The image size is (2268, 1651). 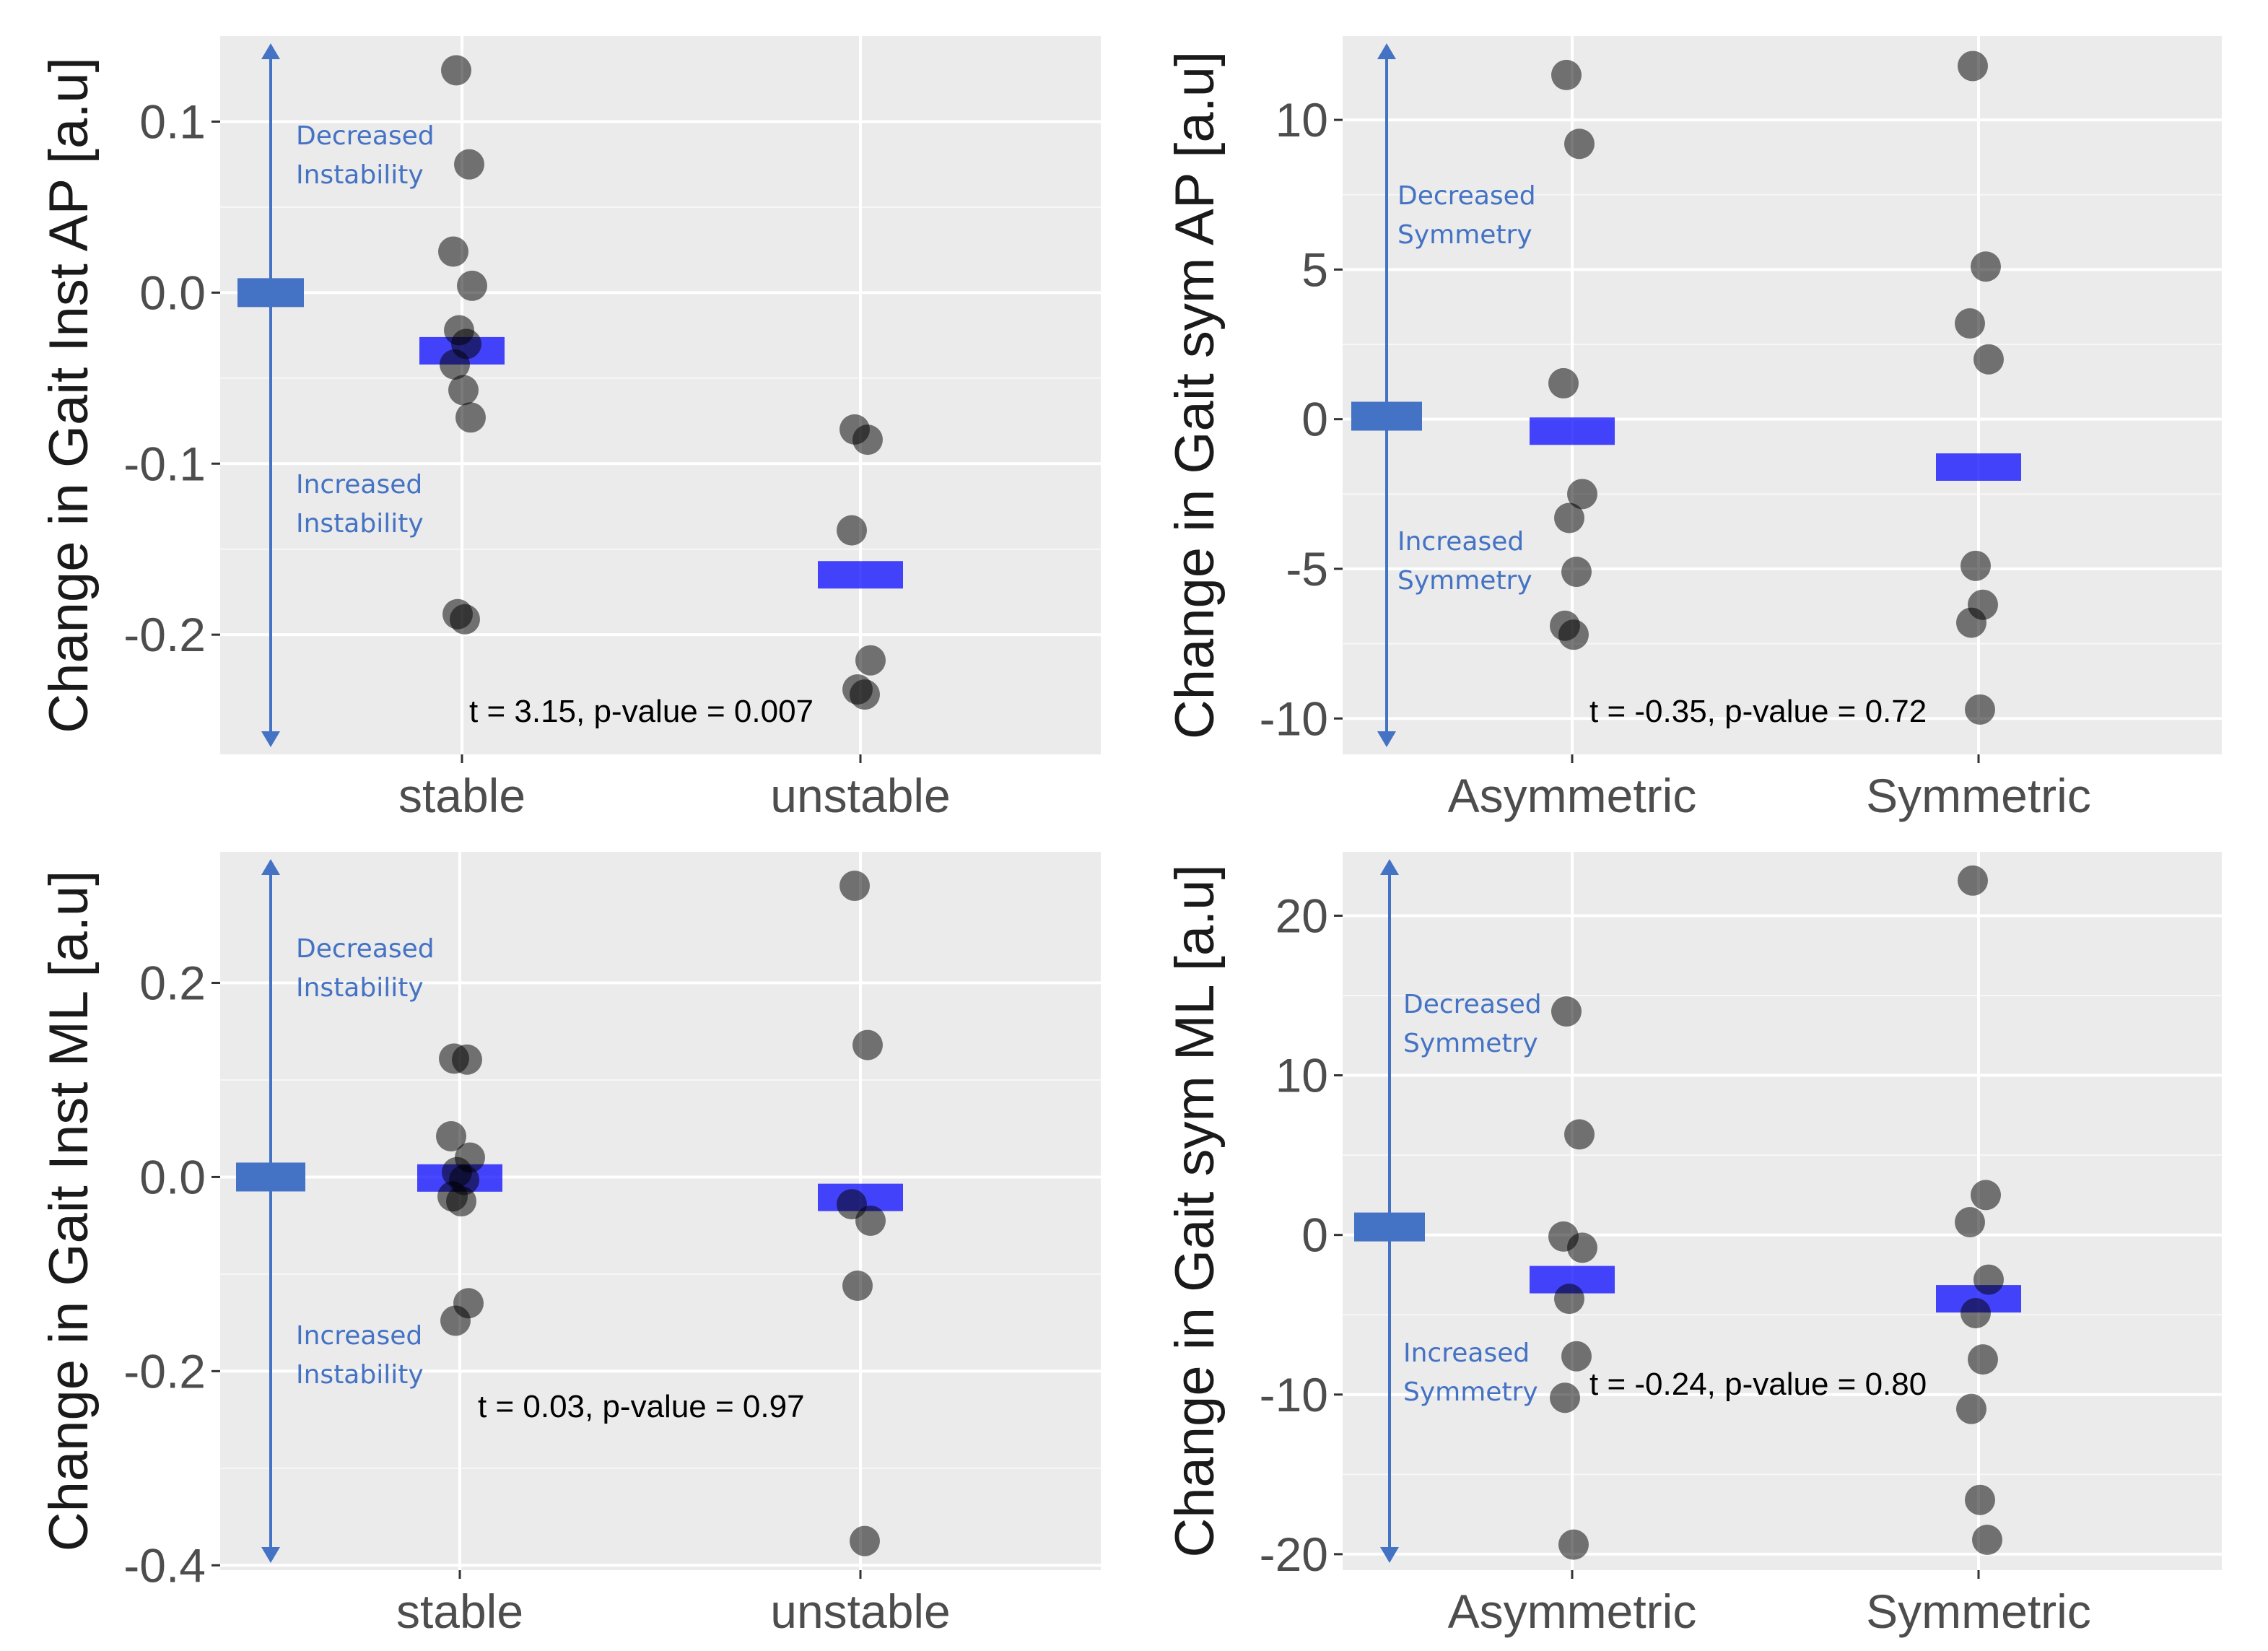 I want to click on stat-text: t = -0.35, p-value = 0.72, so click(x=1758, y=712).